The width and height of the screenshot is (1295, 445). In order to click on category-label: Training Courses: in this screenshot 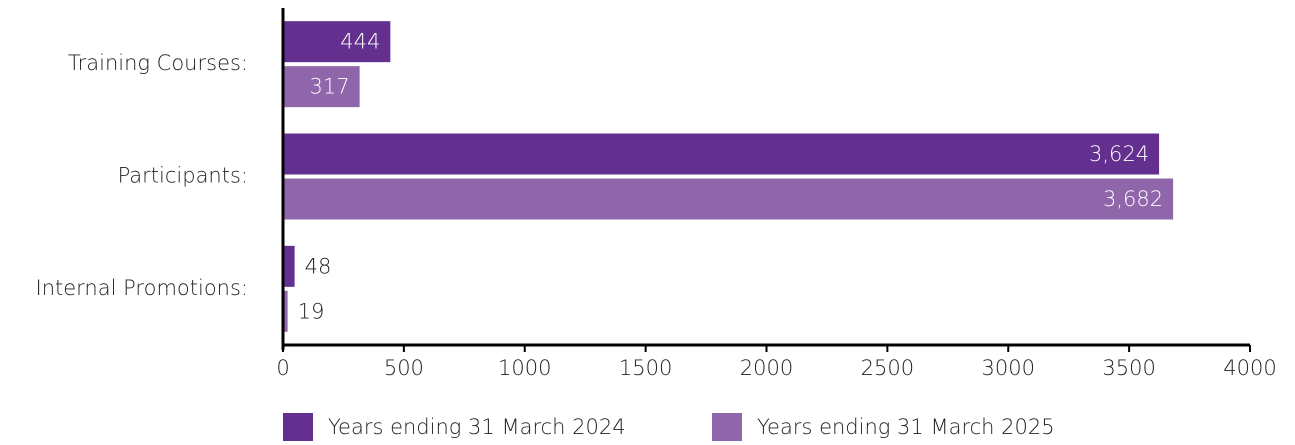, I will do `click(158, 63)`.